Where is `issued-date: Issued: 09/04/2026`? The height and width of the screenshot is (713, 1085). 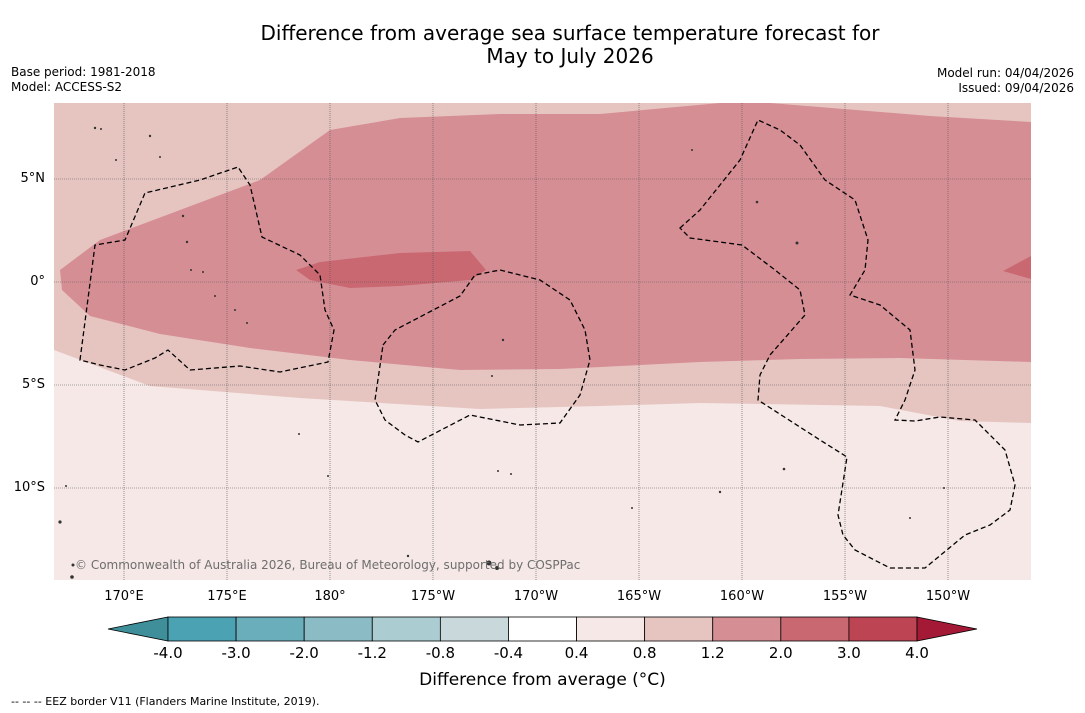 issued-date: Issued: 09/04/2026 is located at coordinates (1016, 88).